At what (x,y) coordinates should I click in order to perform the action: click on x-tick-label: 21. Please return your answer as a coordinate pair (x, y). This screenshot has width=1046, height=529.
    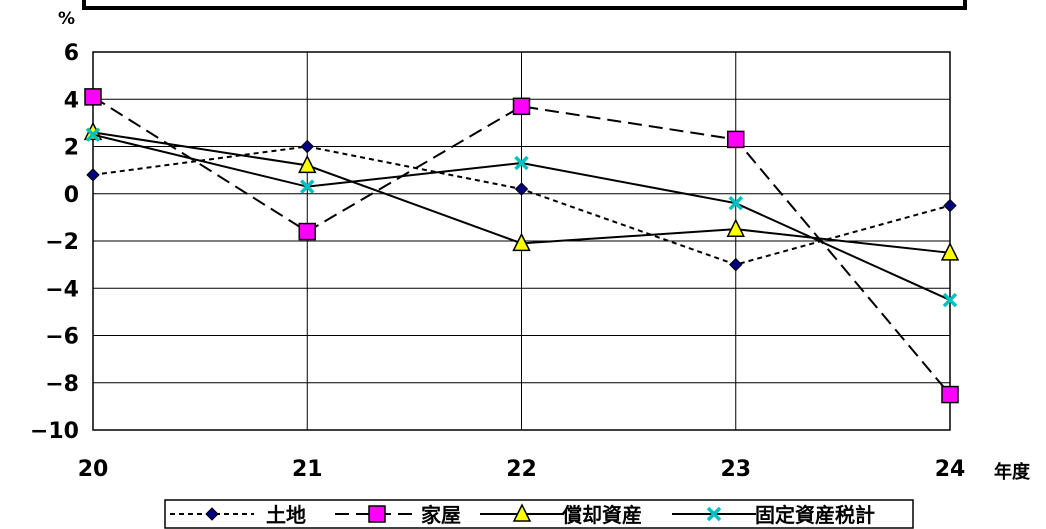
    Looking at the image, I should click on (307, 469).